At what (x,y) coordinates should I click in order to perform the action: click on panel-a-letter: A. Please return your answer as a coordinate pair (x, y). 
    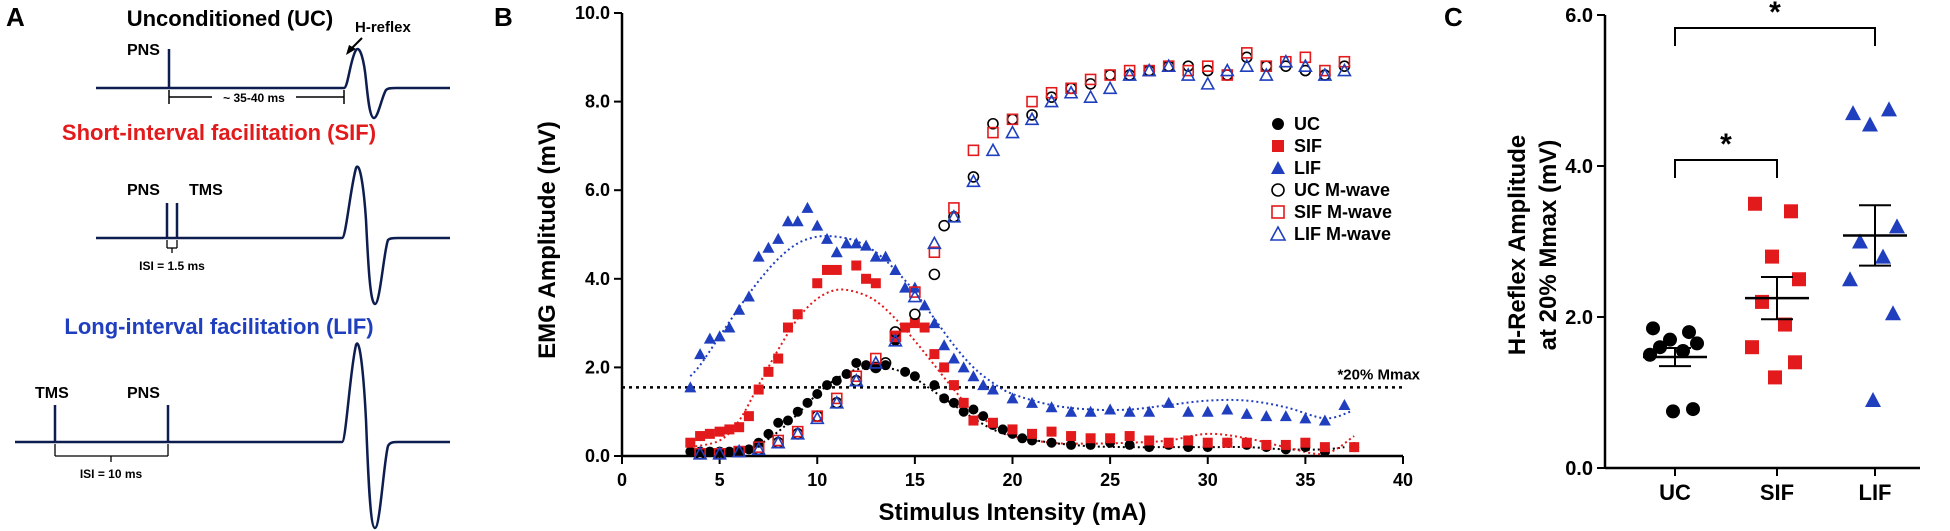
    Looking at the image, I should click on (15, 17).